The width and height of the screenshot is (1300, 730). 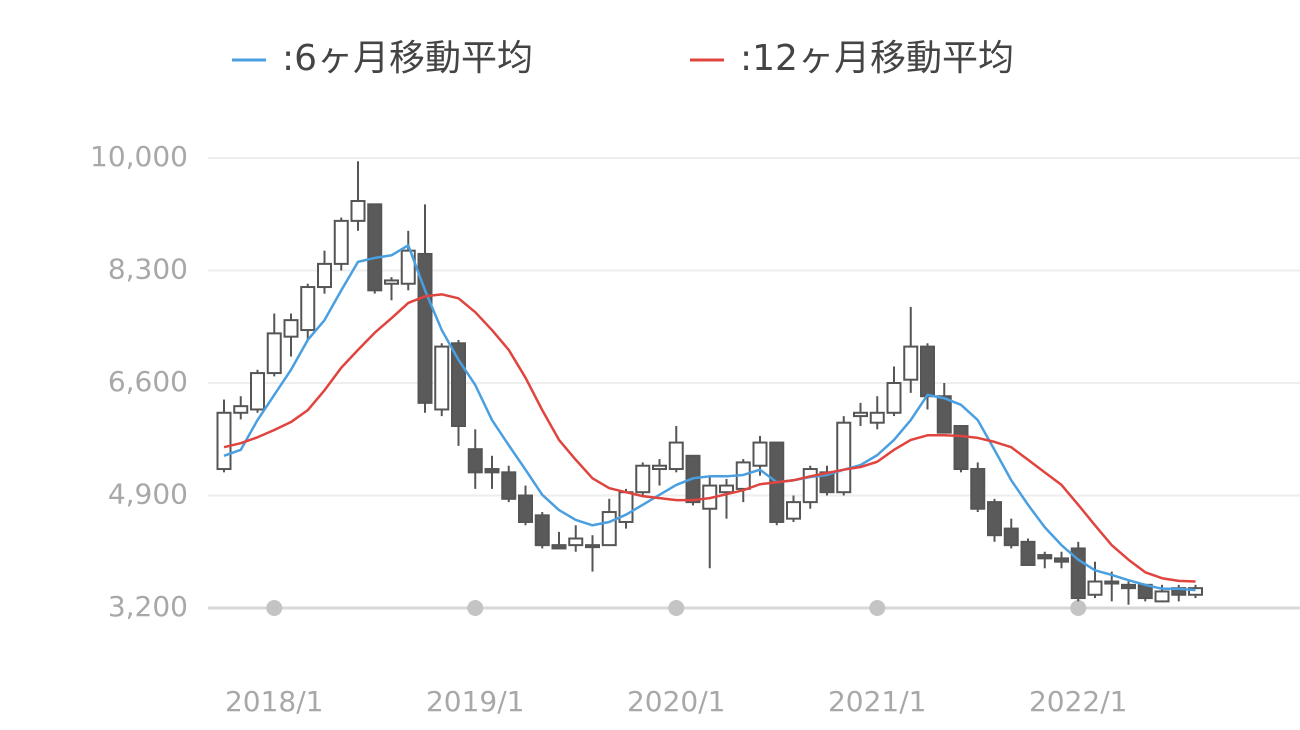 I want to click on legend-label: :12ヶ月移動平均, so click(x=877, y=58).